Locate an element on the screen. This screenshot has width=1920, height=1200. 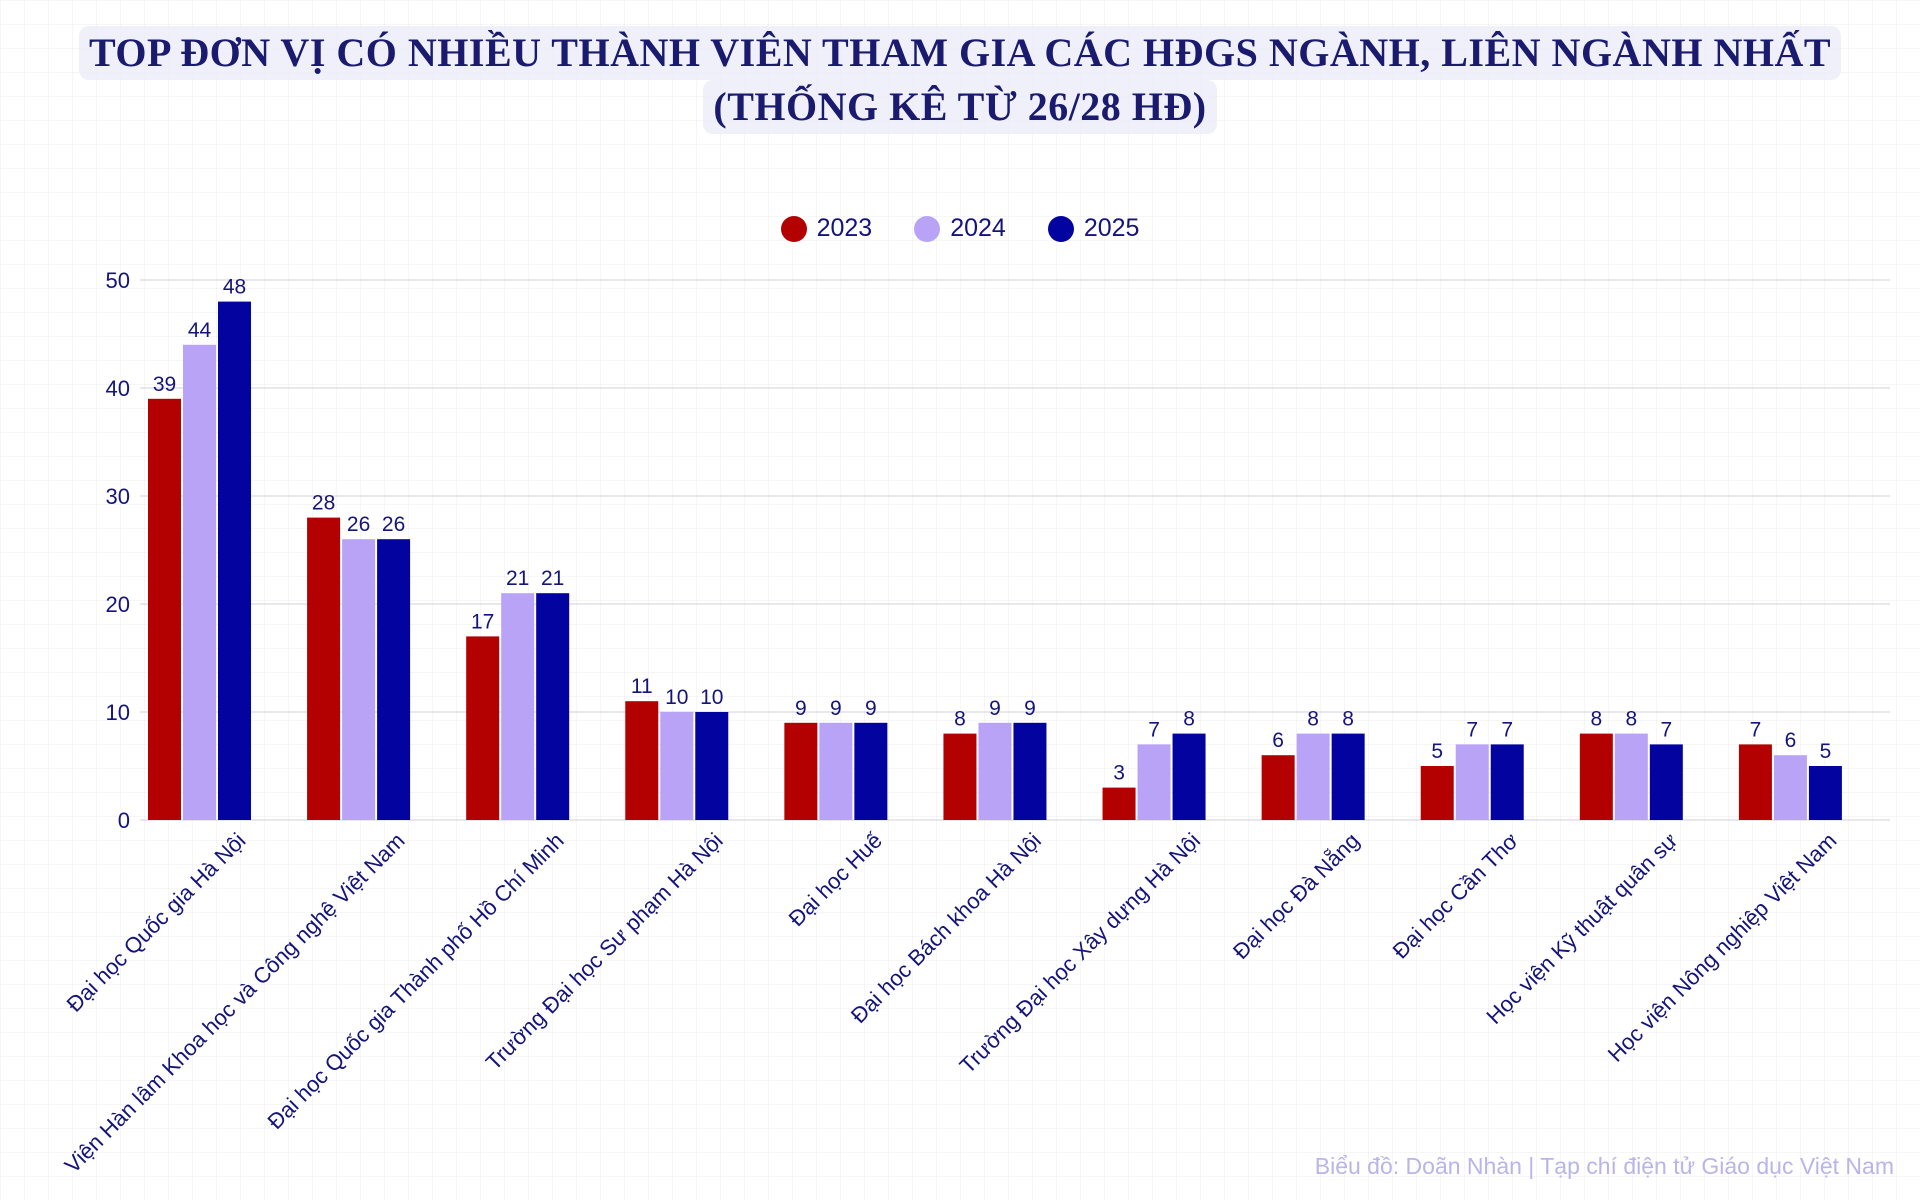
legend-item-2024: 2024 is located at coordinates (960, 228).